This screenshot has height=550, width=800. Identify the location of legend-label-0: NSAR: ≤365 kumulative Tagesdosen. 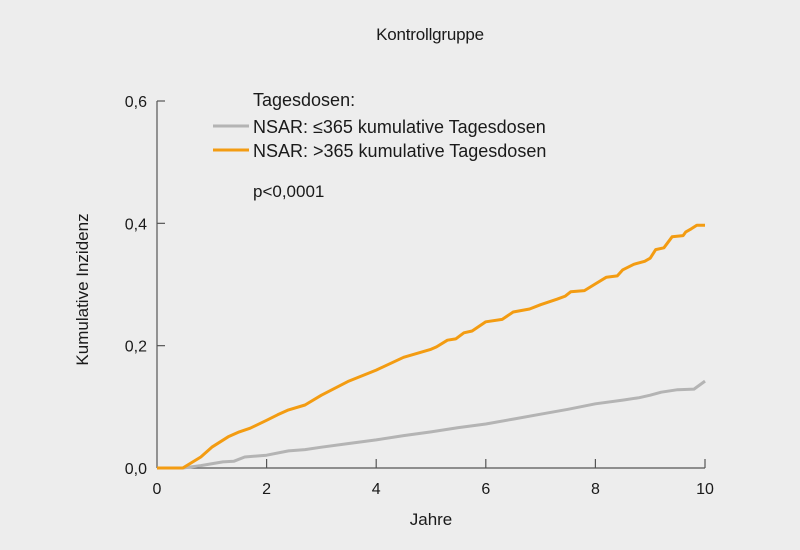
(399, 127).